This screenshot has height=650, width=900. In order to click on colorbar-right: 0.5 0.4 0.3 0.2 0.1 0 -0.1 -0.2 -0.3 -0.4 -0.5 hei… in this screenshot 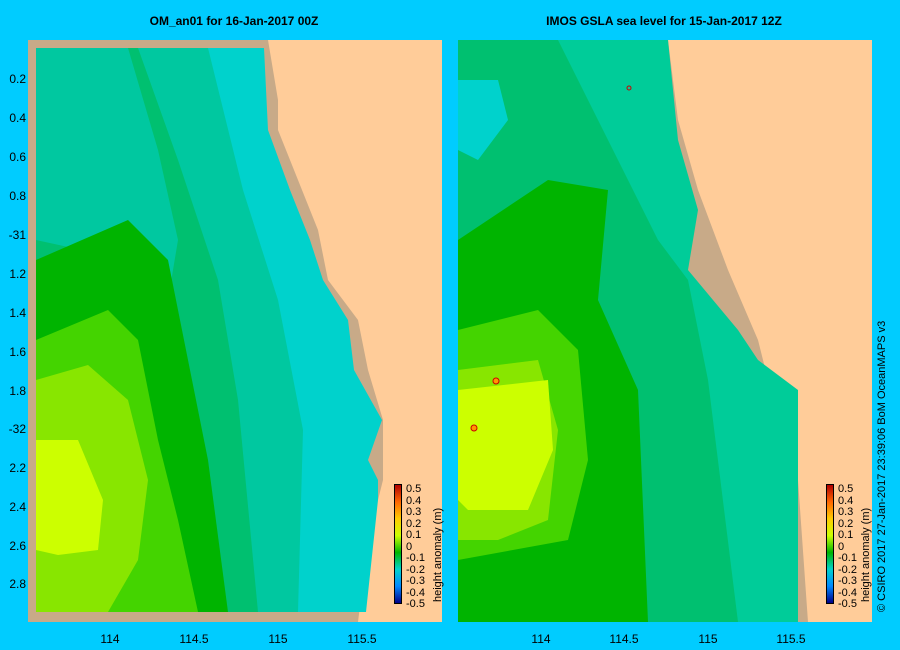, I will do `click(849, 546)`.